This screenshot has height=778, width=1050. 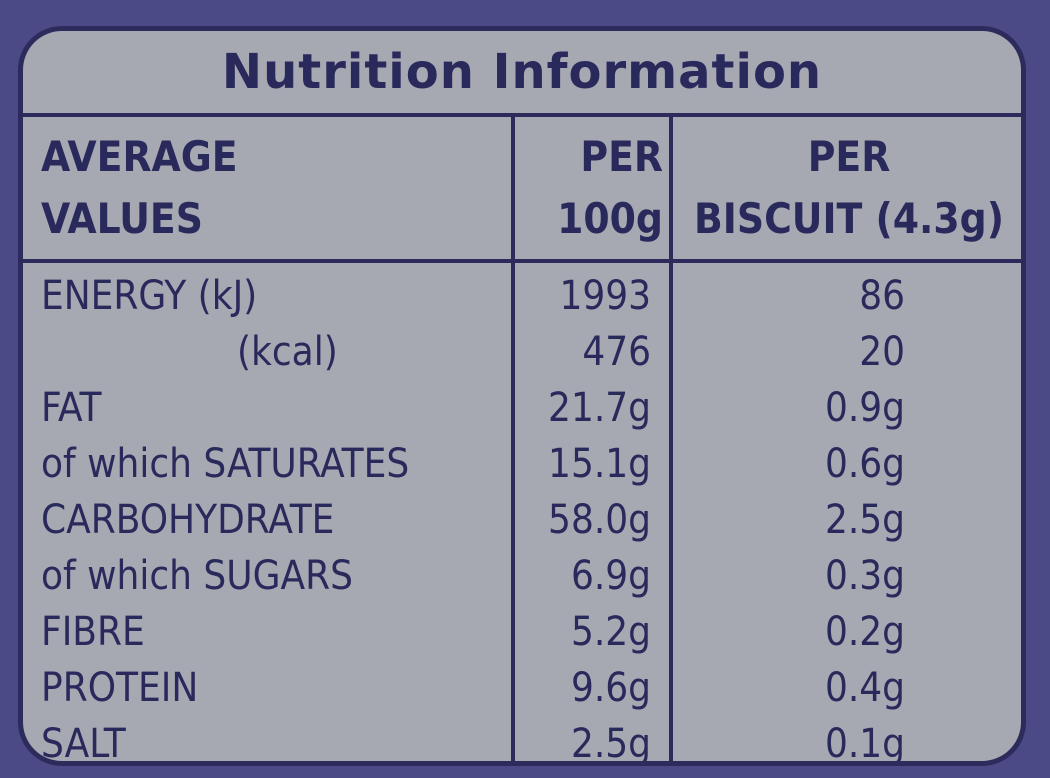 What do you see at coordinates (149, 296) in the screenshot?
I see `nutrient-label: ENERGY (kJ)` at bounding box center [149, 296].